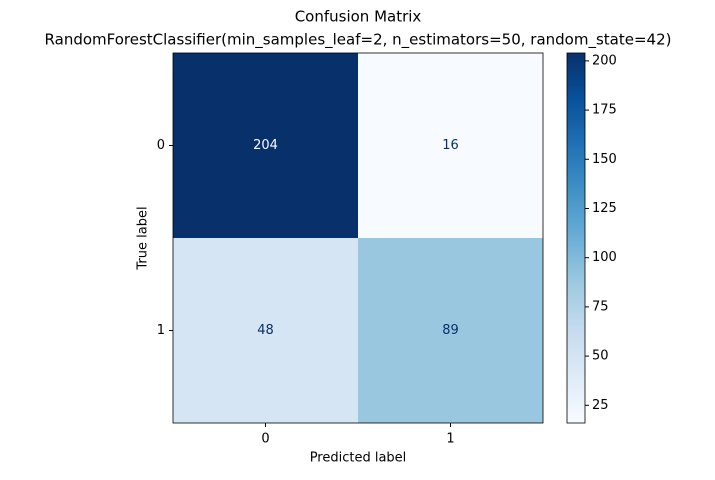  Describe the element at coordinates (604, 60) in the screenshot. I see `colorbar-tick-label: 200` at that location.